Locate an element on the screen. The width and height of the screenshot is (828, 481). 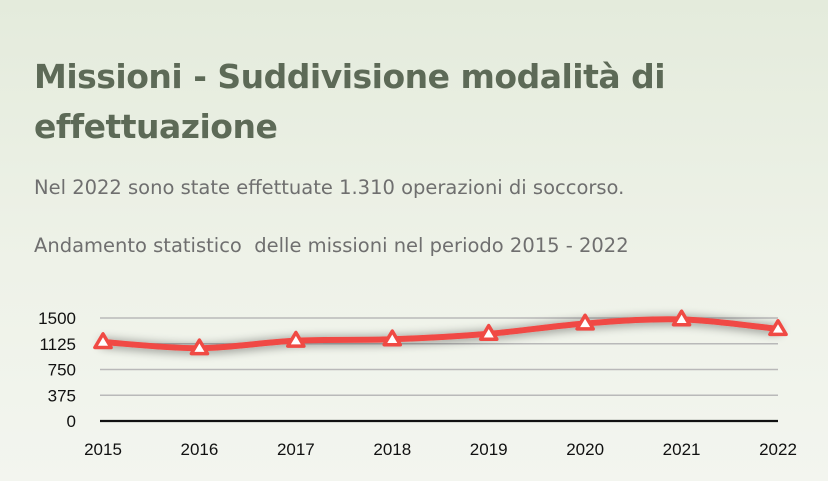
x-tick-label: 2022 is located at coordinates (778, 449).